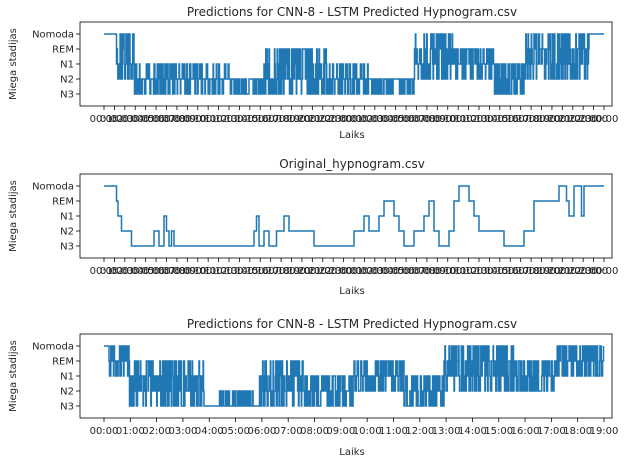 The width and height of the screenshot is (636, 461). I want to click on chart-title: Original_hypnogram.csv, so click(352, 164).